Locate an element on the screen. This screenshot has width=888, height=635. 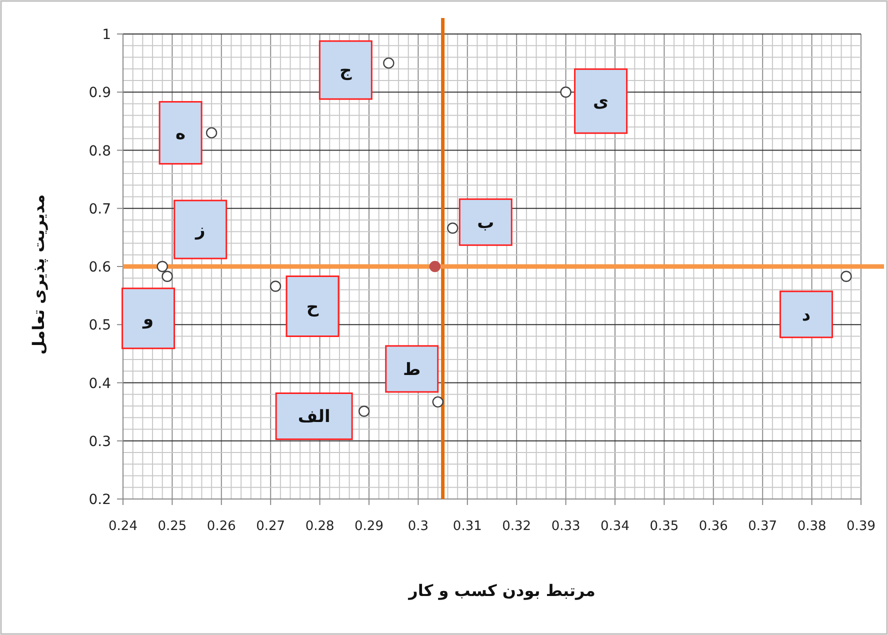
x-tick-label: 0.35 is located at coordinates (664, 526).